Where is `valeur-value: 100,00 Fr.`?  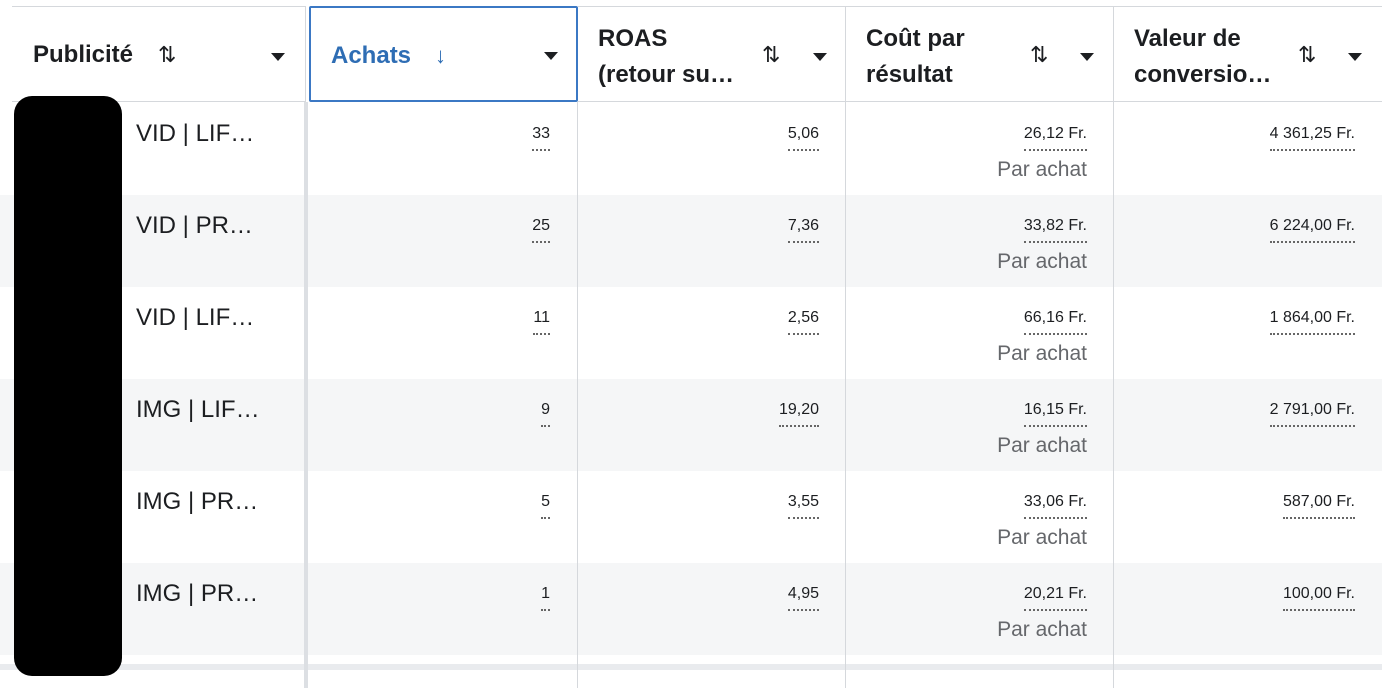
valeur-value: 100,00 Fr. is located at coordinates (1318, 595).